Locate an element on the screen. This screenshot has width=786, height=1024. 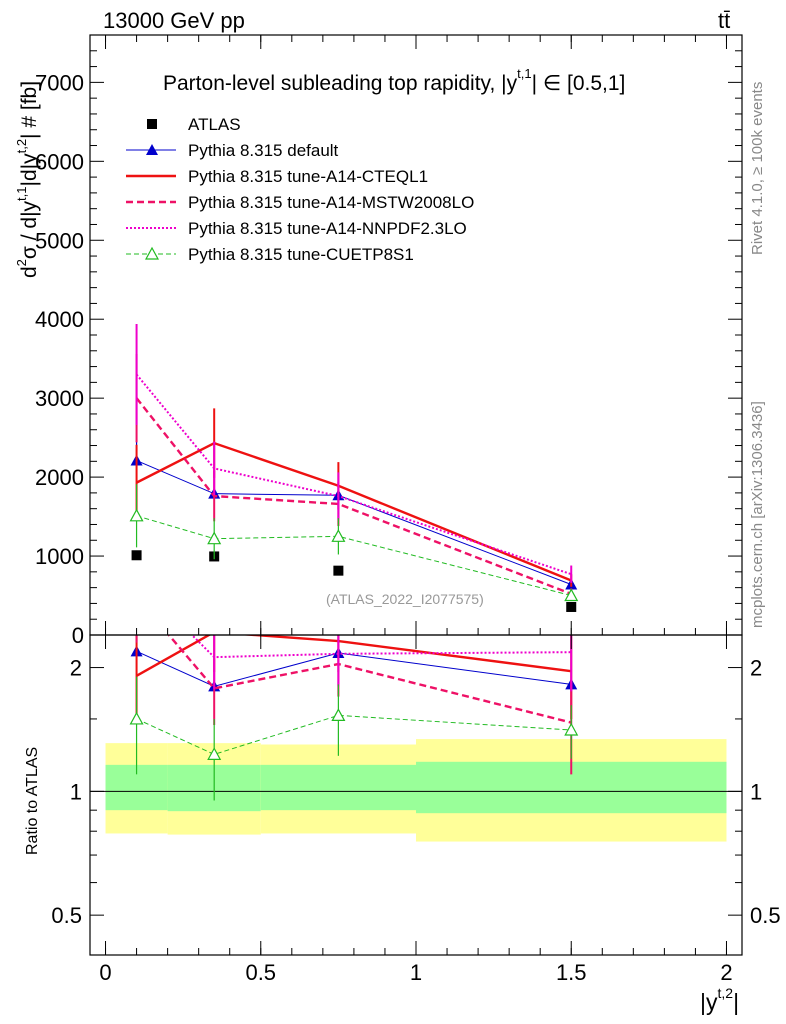
ratio-ytick-label-1: 1 is located at coordinates (76, 791).